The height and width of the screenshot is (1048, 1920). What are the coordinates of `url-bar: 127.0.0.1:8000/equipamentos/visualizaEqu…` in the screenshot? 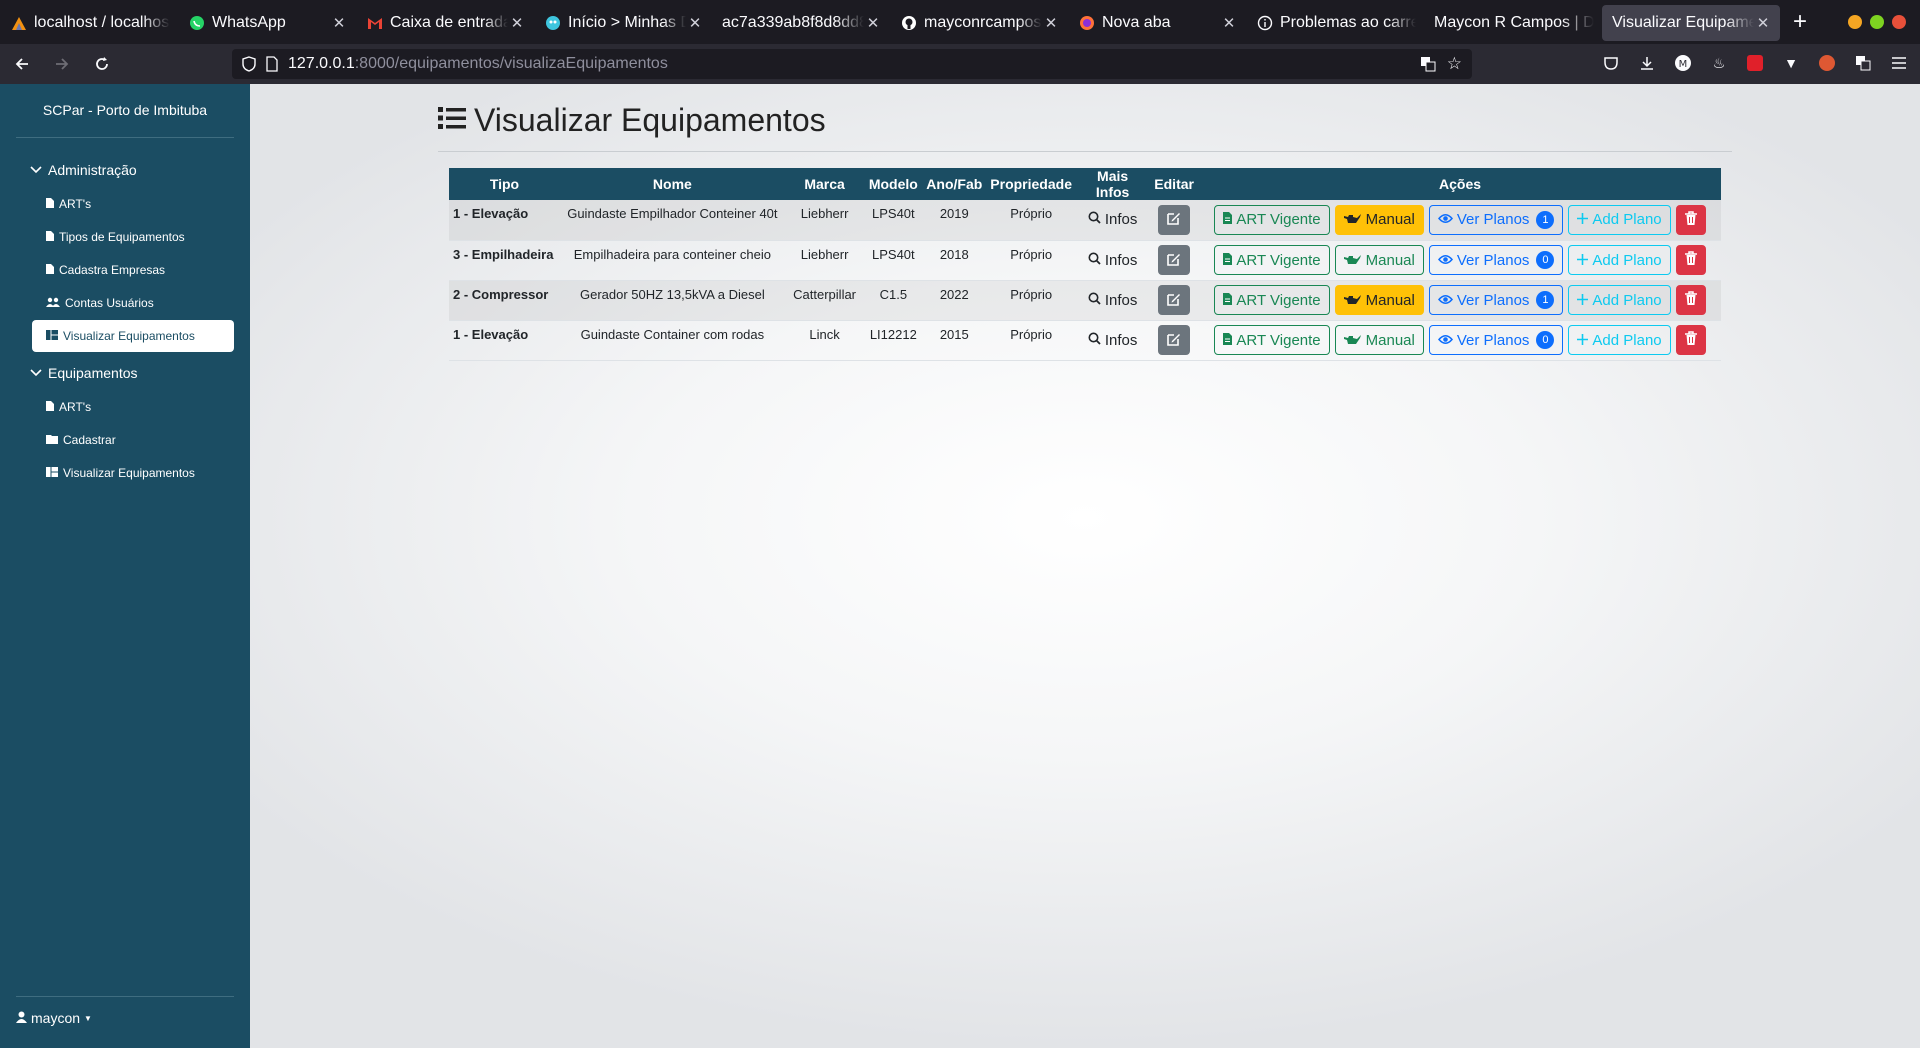 It's located at (852, 64).